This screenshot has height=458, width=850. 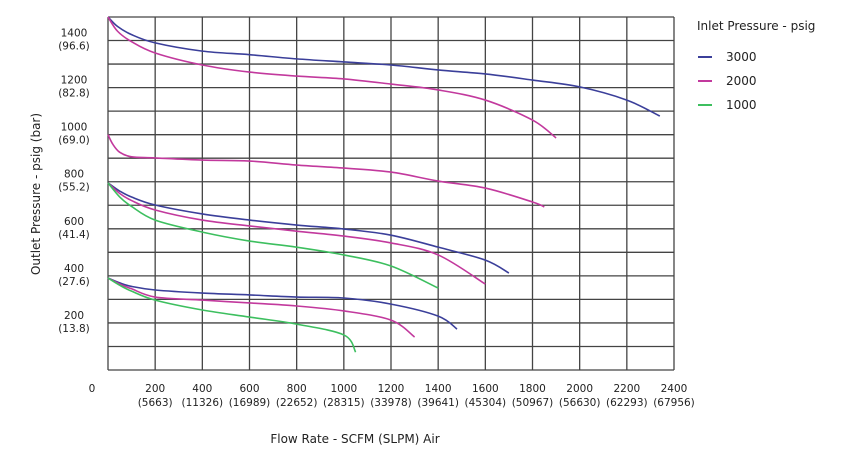 I want to click on y-tick-sublabel: (41.4), so click(x=74, y=235).